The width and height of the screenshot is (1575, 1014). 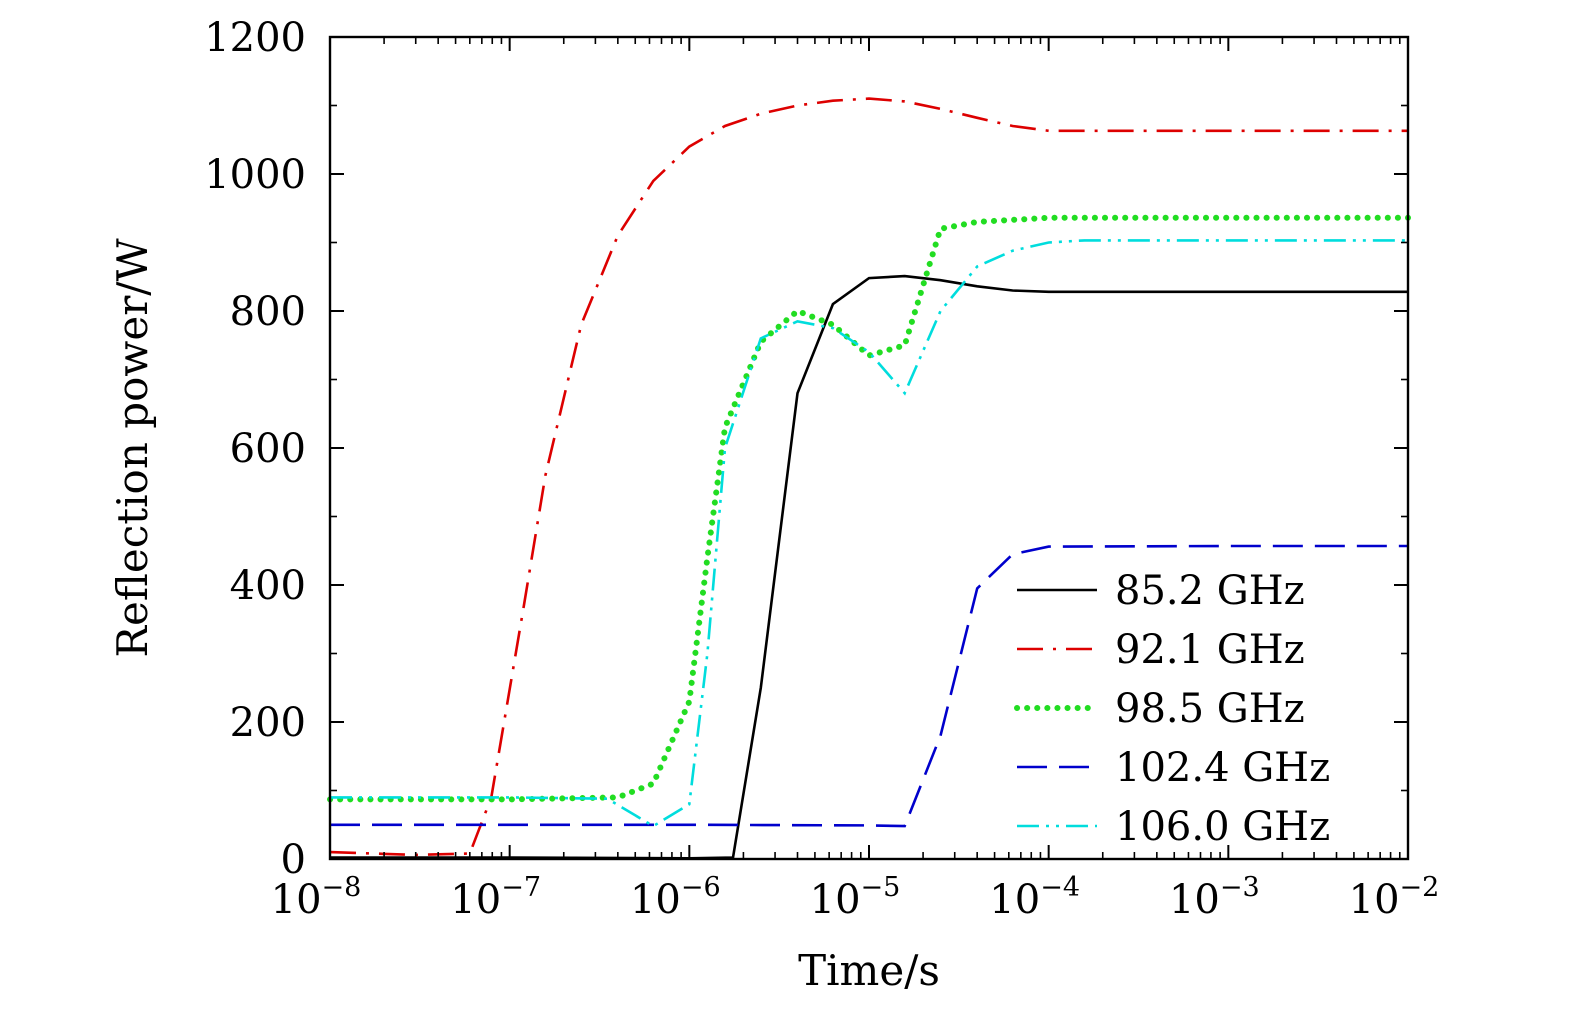 What do you see at coordinates (495, 897) in the screenshot?
I see `x-tick-label: 10⁻⁷` at bounding box center [495, 897].